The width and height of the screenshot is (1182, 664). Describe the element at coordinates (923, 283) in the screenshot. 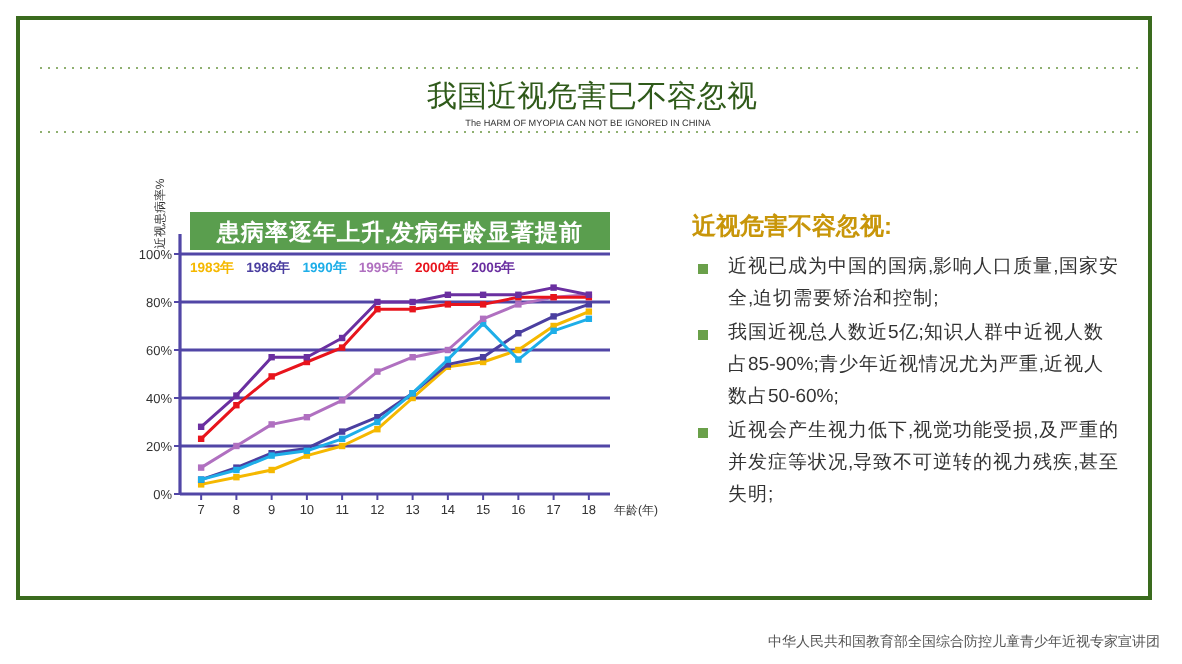

I see `text: 近视已成为中国的国病,影响人口质量,国家安全,迫切需要矫治和控制;` at that location.